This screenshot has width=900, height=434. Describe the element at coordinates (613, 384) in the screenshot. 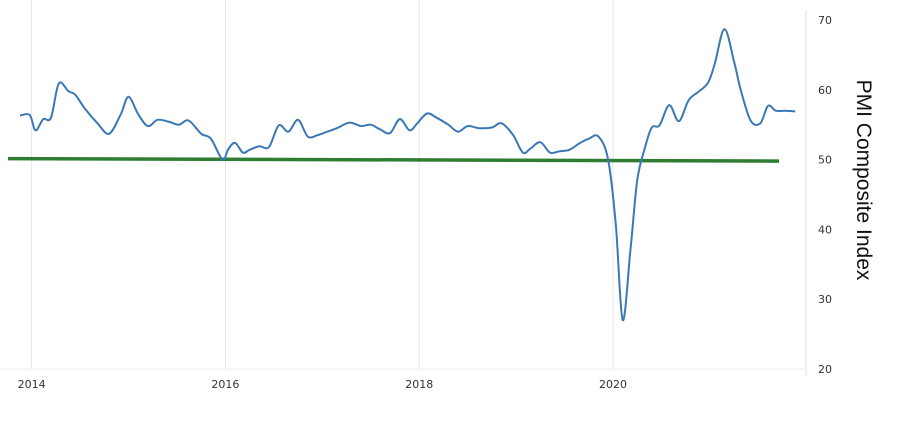

I see `x-tick-label: 2020` at that location.